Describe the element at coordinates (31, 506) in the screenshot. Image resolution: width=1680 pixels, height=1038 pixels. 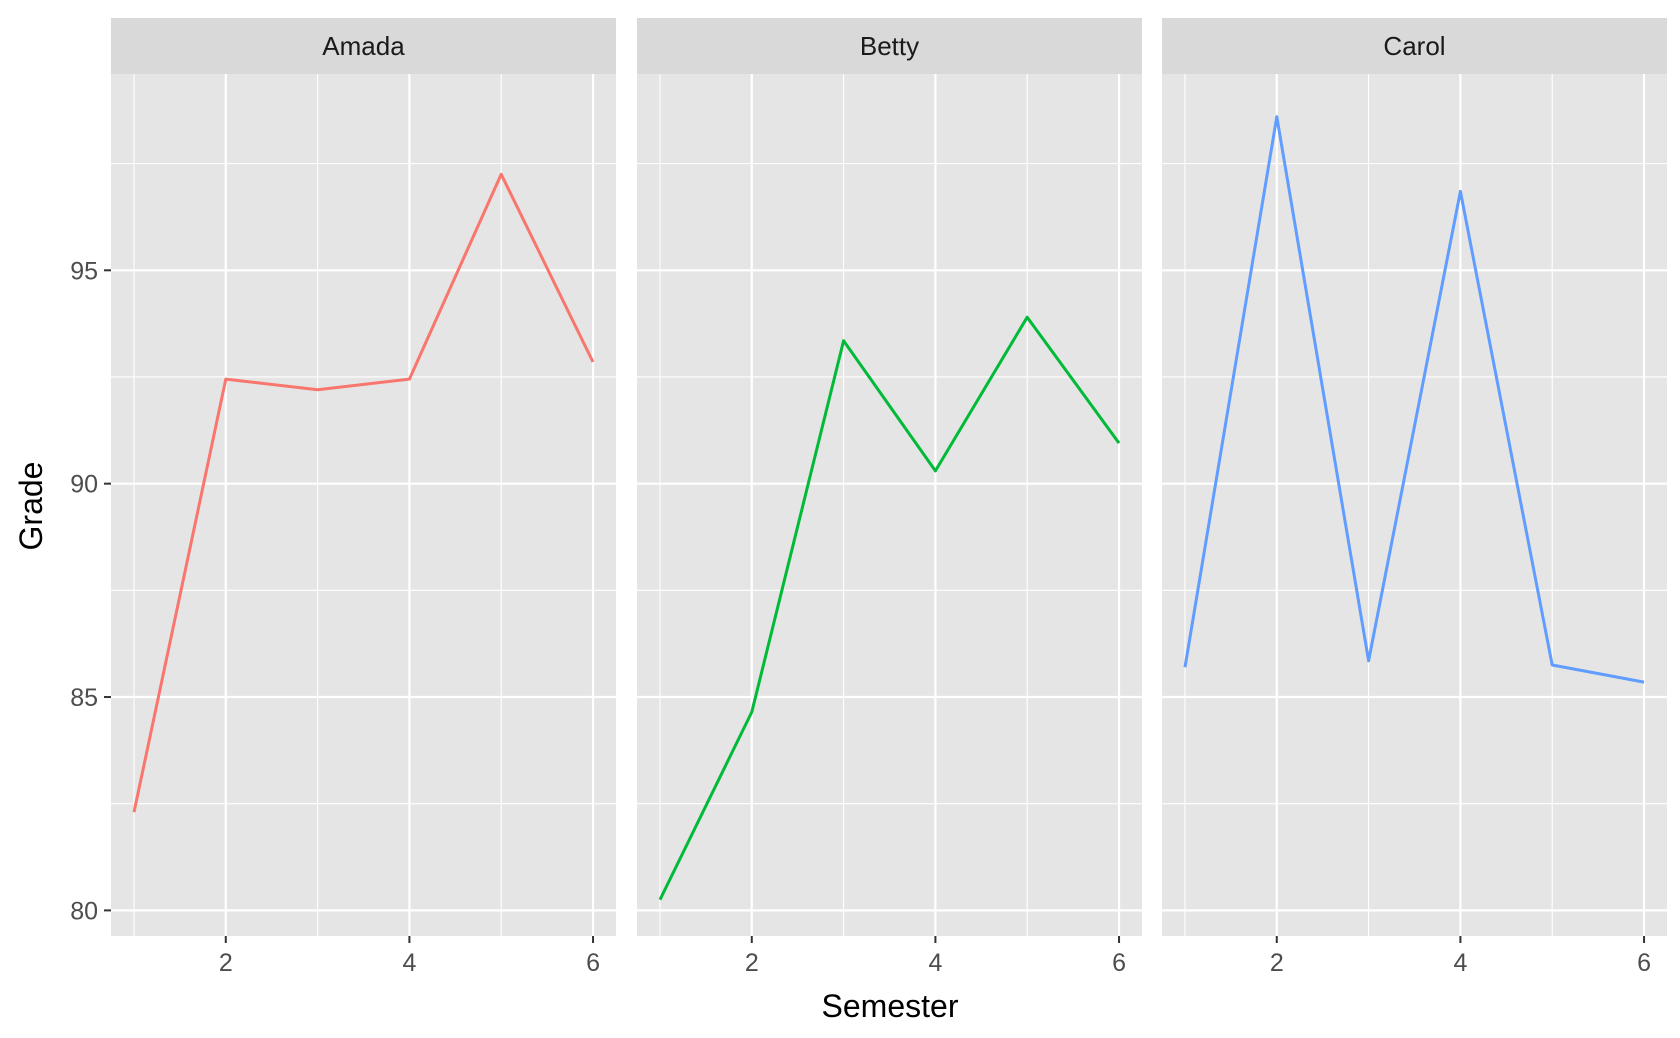
I see `y-axis-title: Grade` at that location.